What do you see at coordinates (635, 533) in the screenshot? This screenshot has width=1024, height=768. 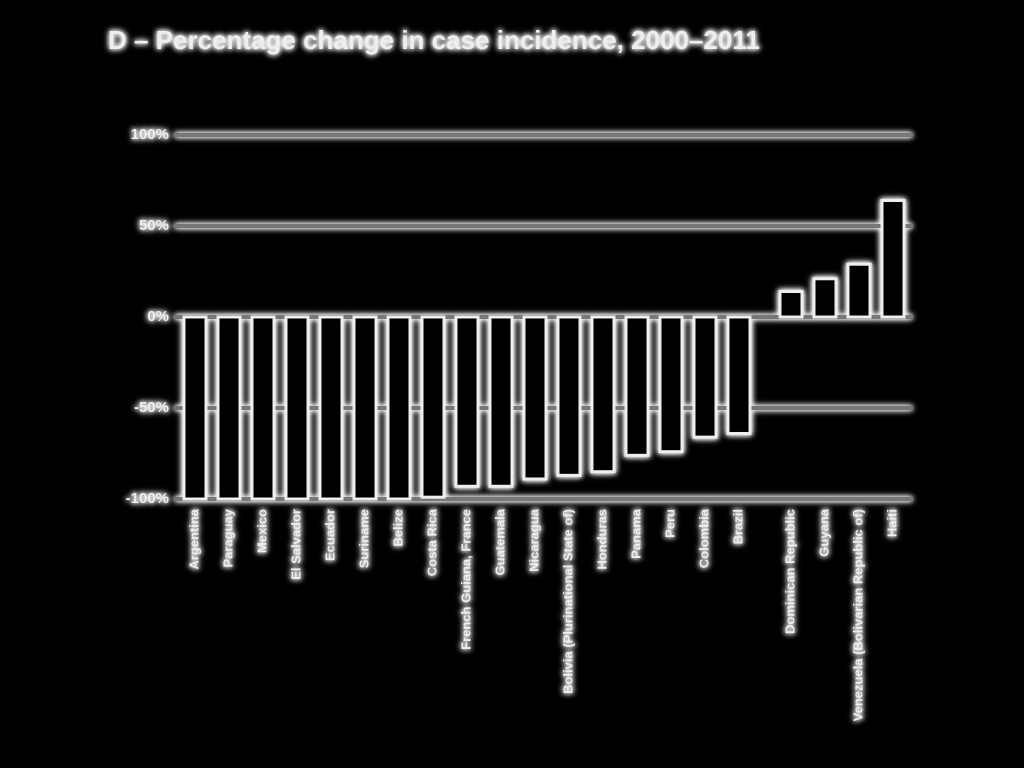 I see `x-tick-label: Panama` at bounding box center [635, 533].